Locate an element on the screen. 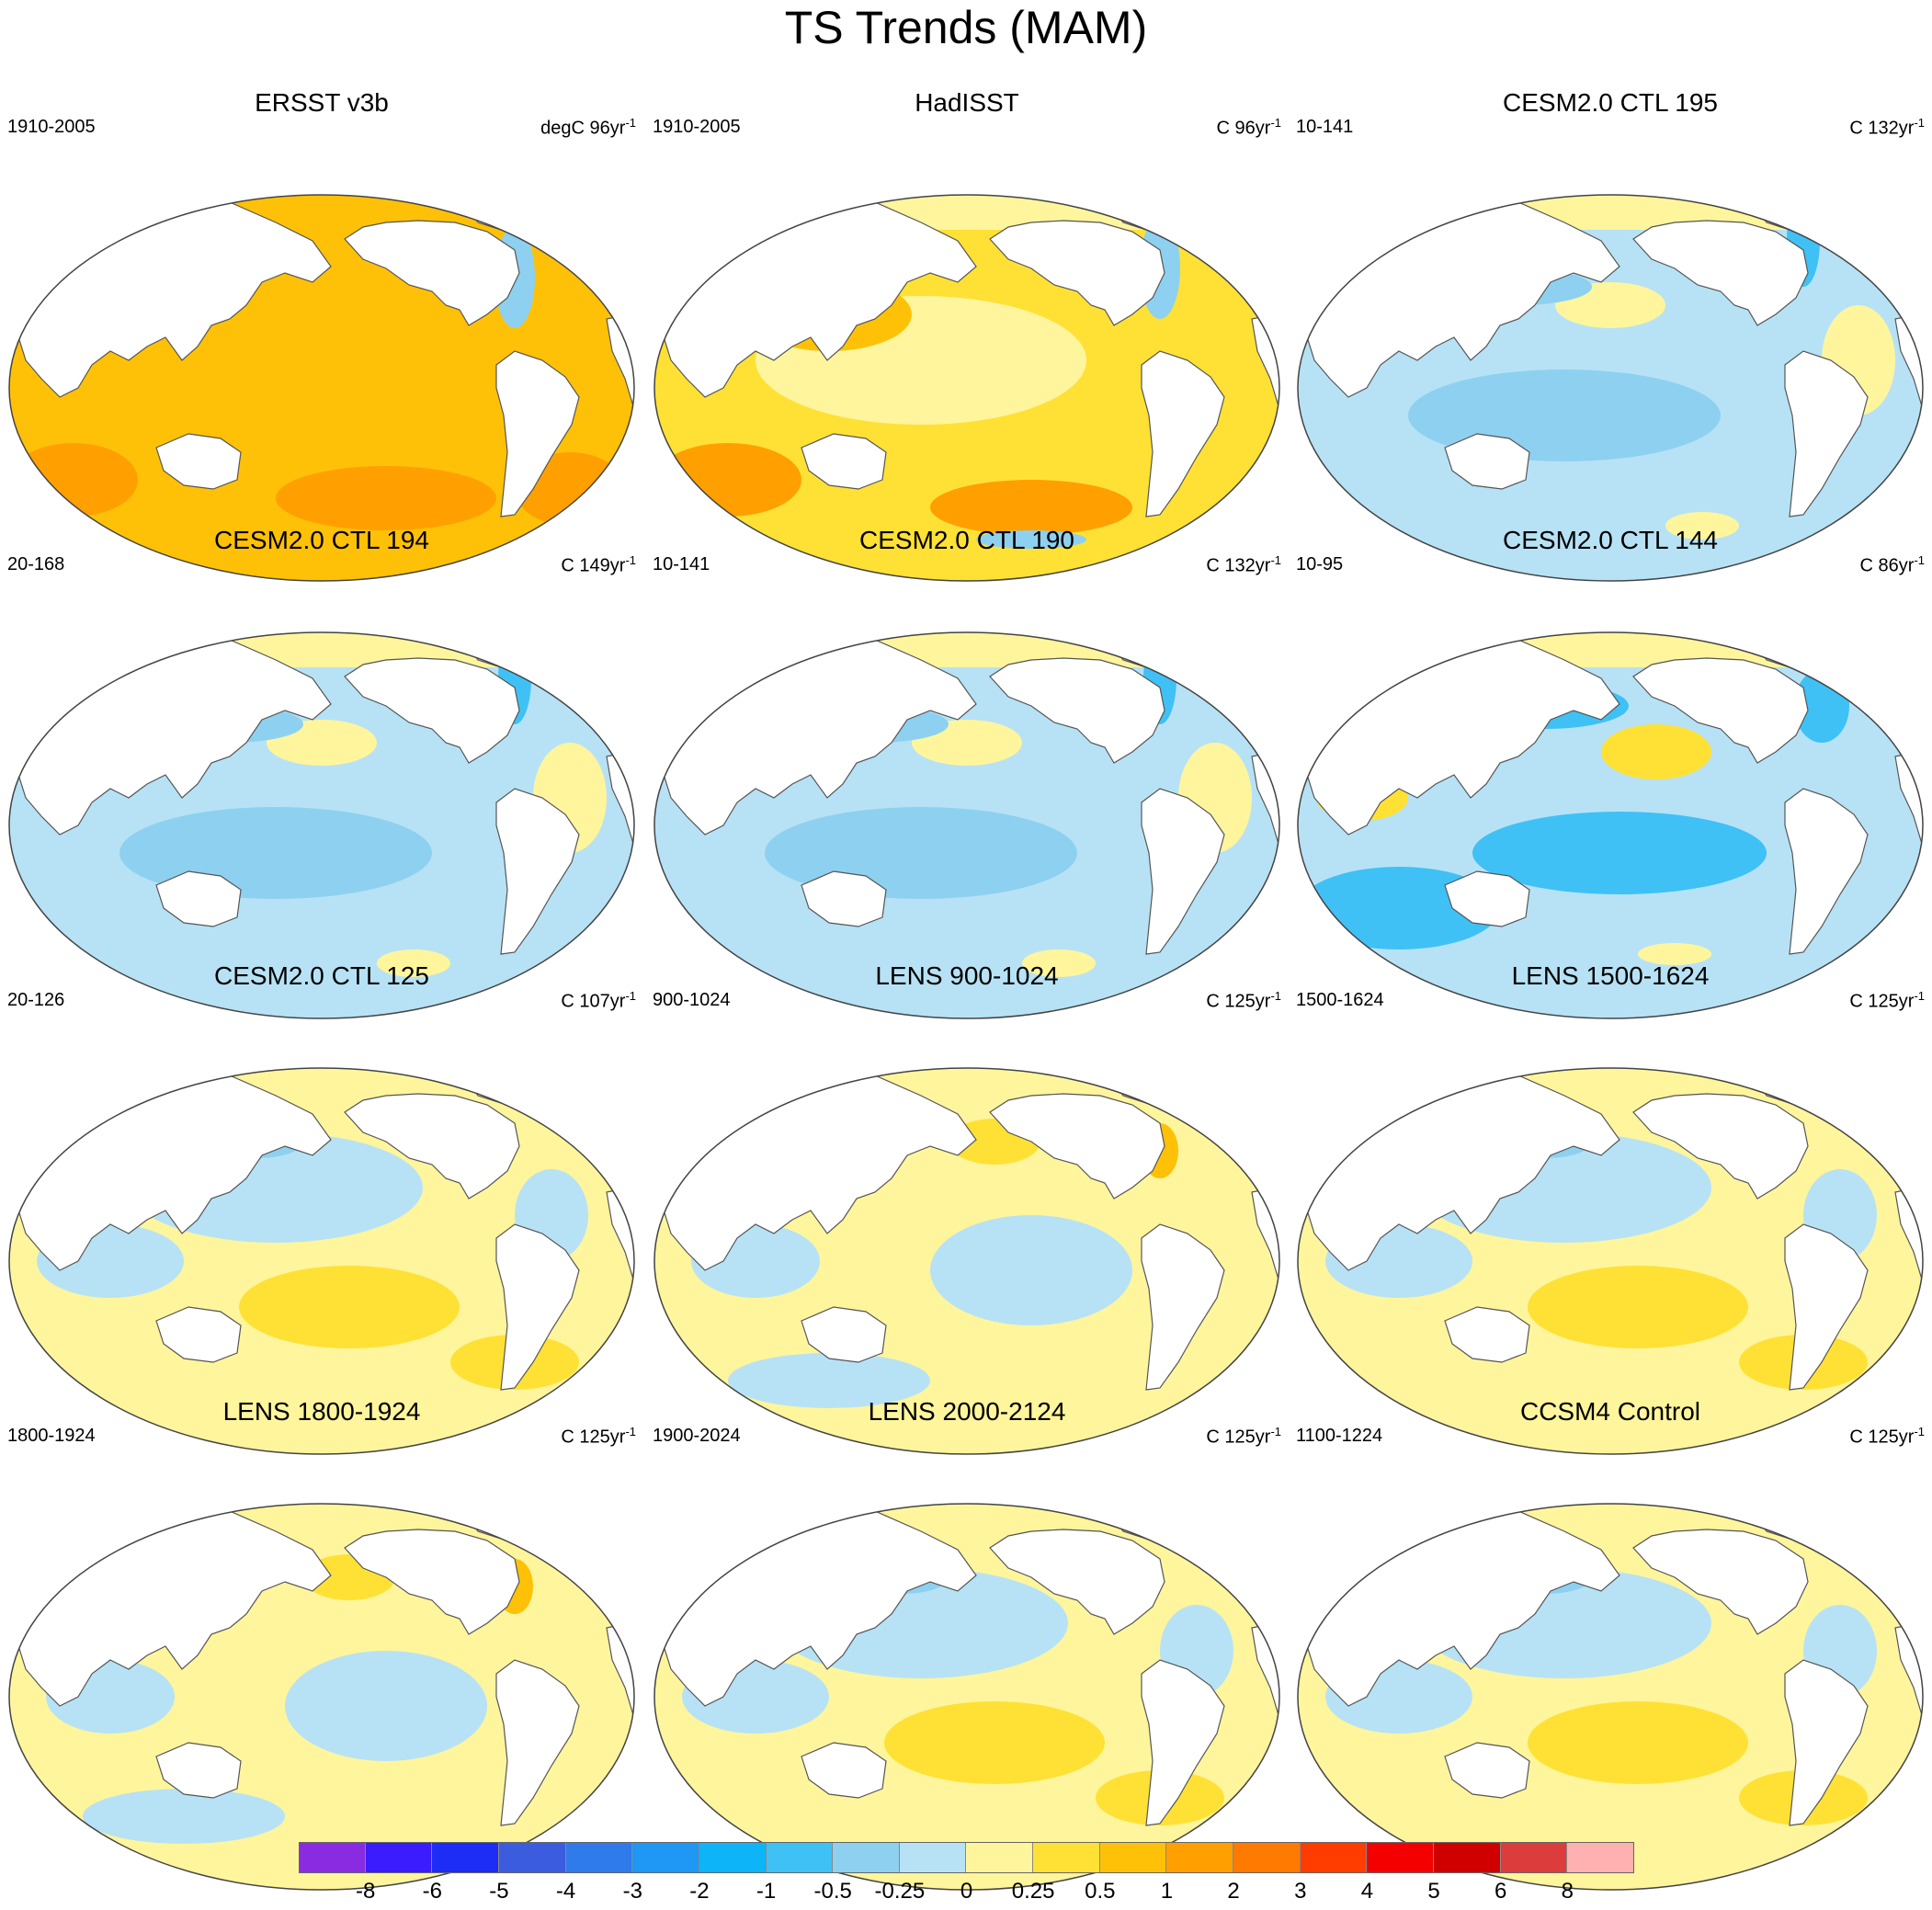 The height and width of the screenshot is (1910, 1932). map-panel: LENS 1800-1924 1800-1924 C 125yr-1 is located at coordinates (321, 1642).